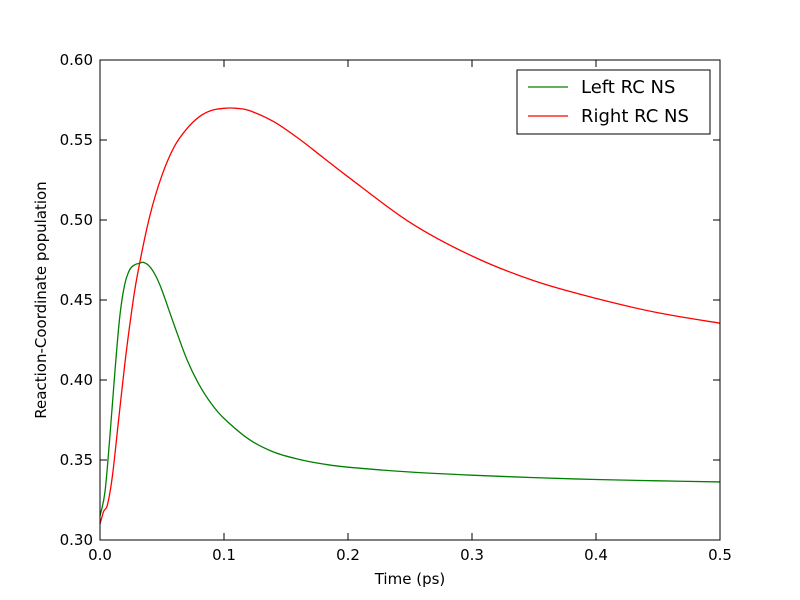 The height and width of the screenshot is (600, 800). Describe the element at coordinates (76, 60) in the screenshot. I see `y-tick-label: 0.60` at that location.